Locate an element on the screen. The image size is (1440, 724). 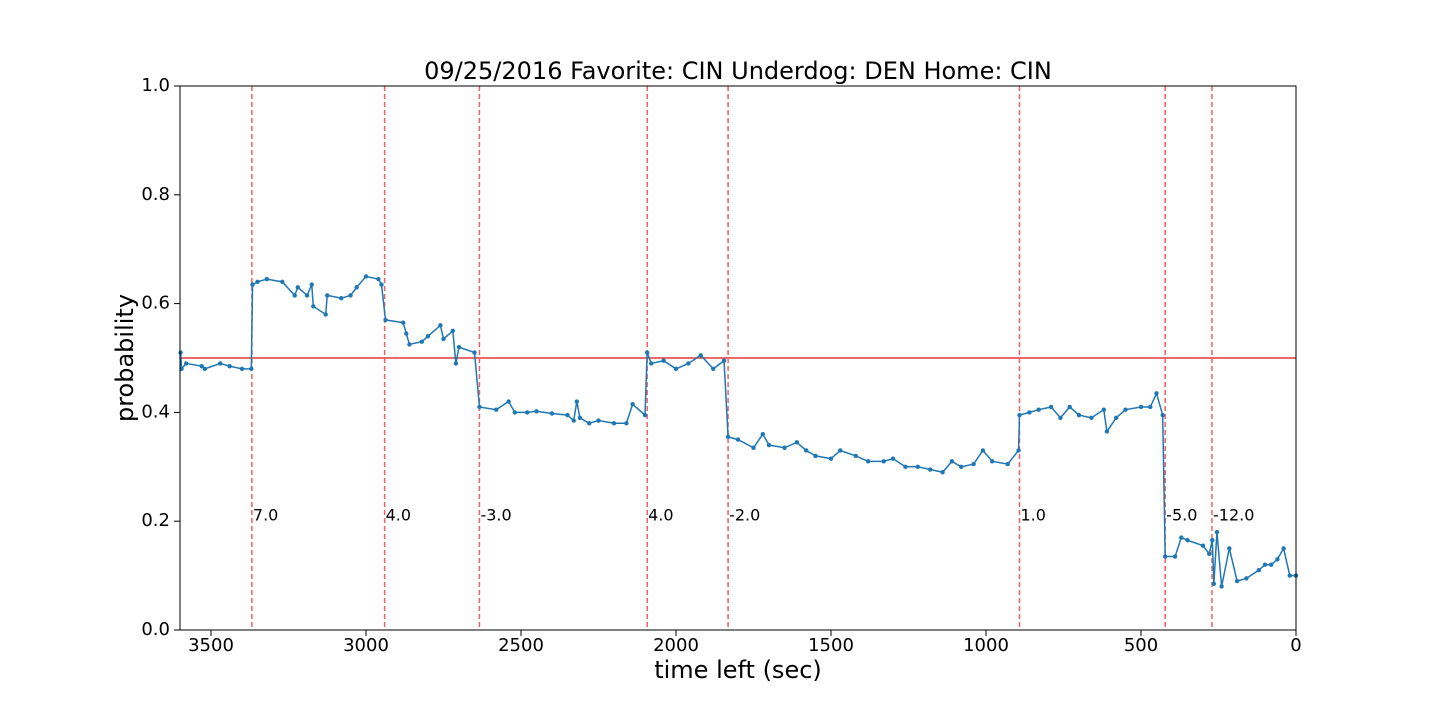
x-tick-label: 3500 is located at coordinates (211, 645).